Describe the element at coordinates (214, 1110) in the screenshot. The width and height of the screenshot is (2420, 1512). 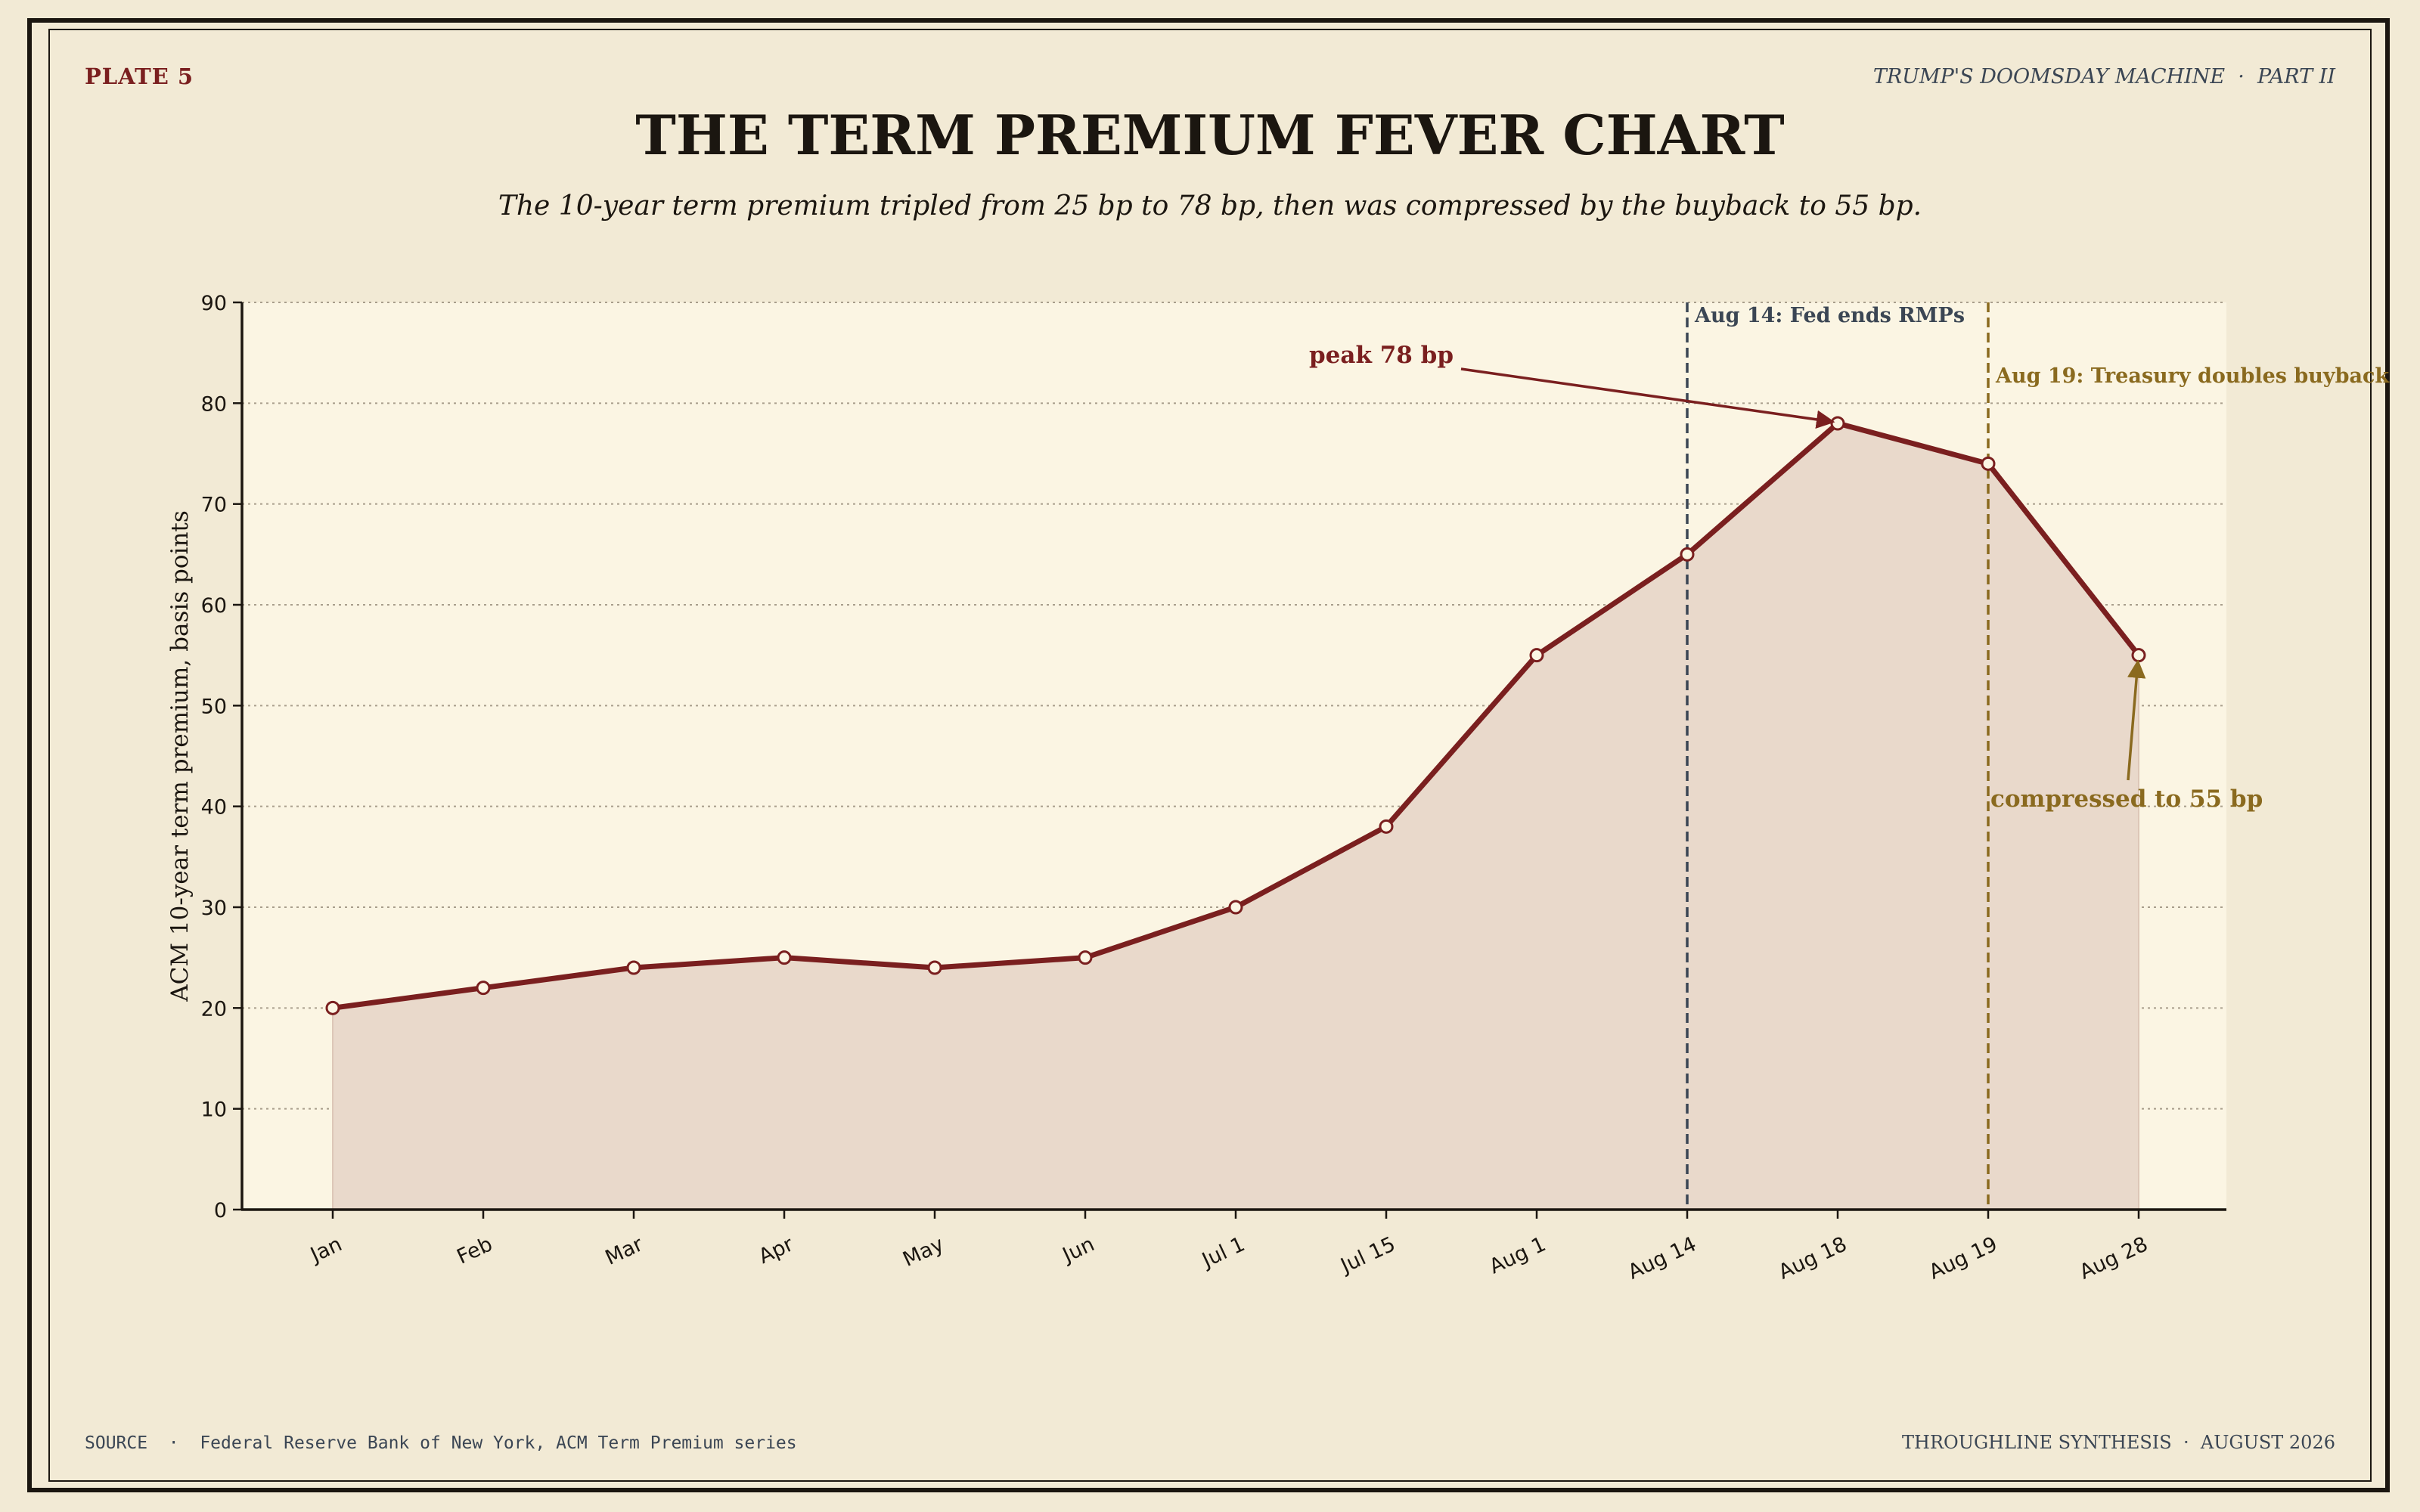
I see `y-tick-label: 10` at that location.